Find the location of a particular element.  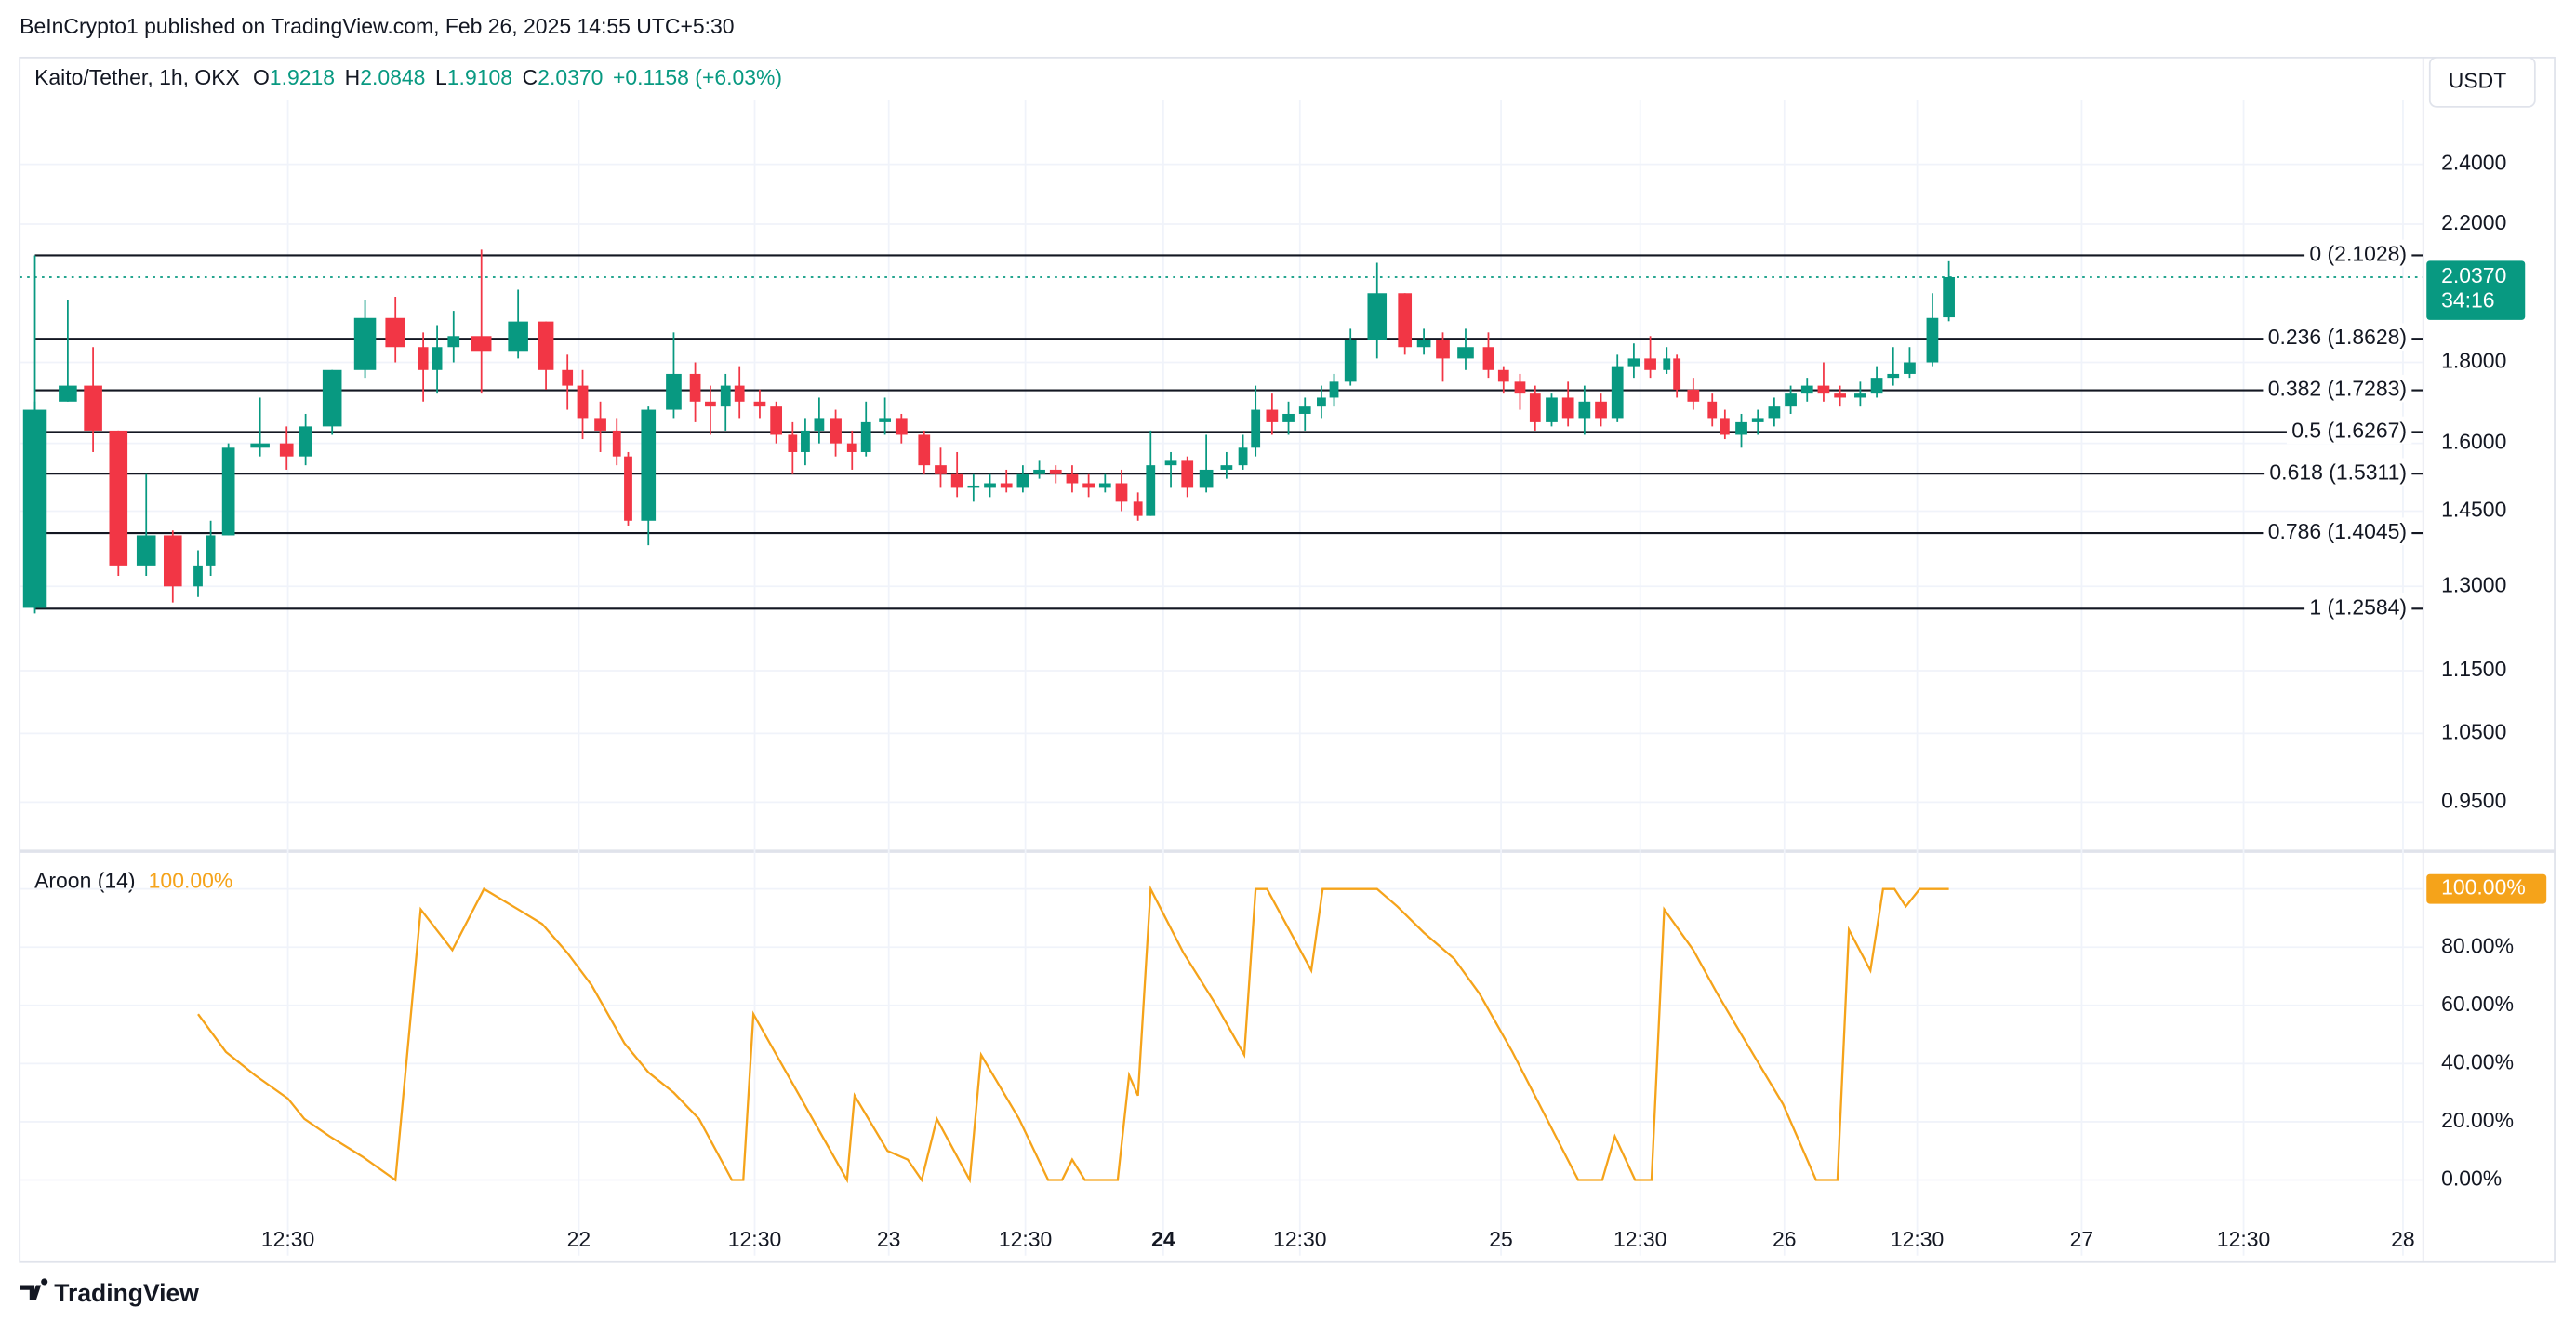

y-tick-label: 1.3000 is located at coordinates (2473, 584).